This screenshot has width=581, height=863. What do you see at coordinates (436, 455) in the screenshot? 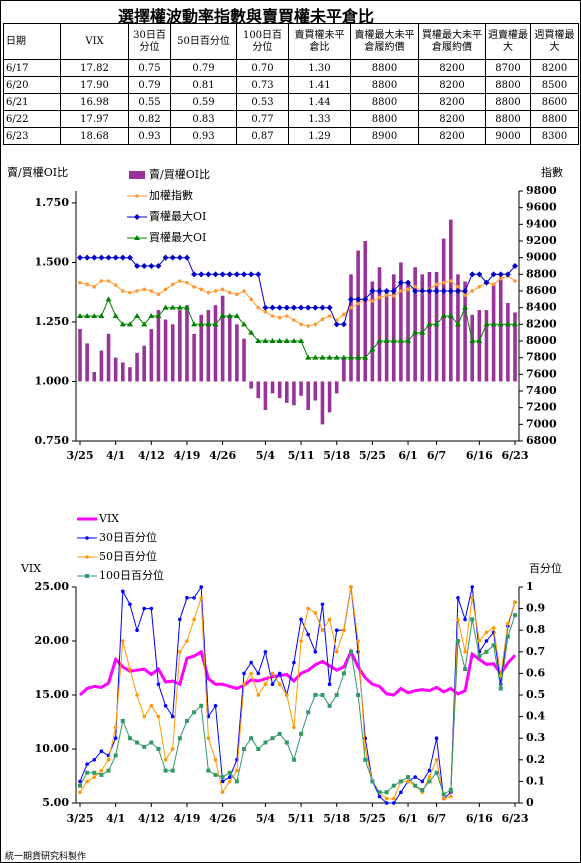
I see `x-tick-label: 6/7` at bounding box center [436, 455].